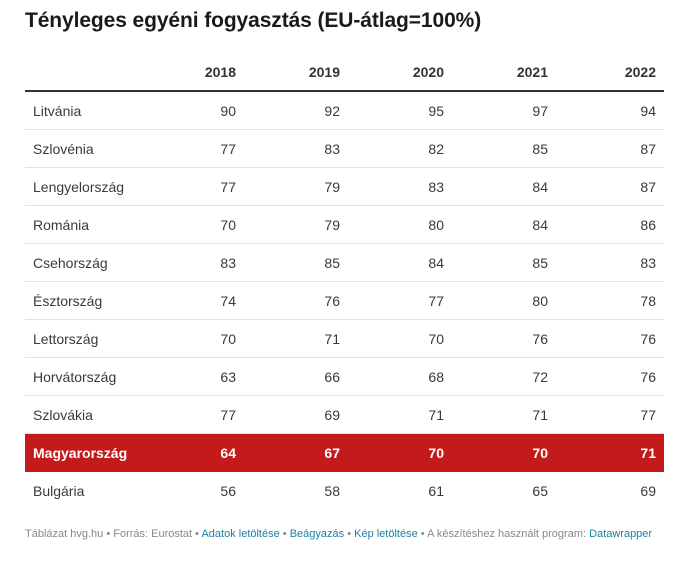  I want to click on table-row: Szlovákia 77 69 71 71 77, so click(344, 414).